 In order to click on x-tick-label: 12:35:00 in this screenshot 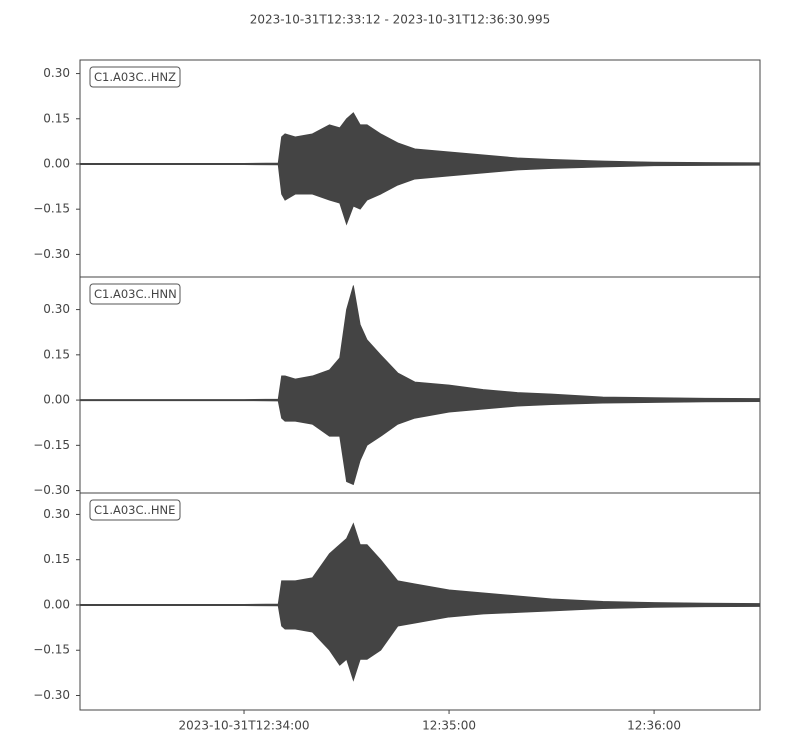, I will do `click(449, 726)`.